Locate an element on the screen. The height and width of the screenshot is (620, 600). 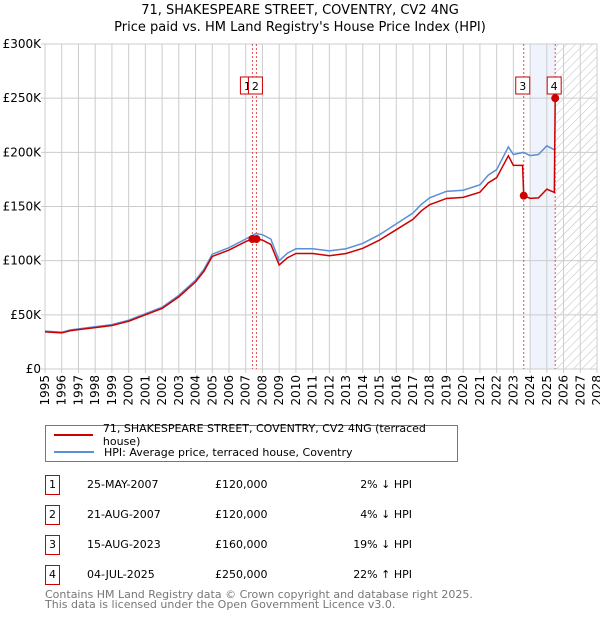
x-tick-label: 2012 is located at coordinates (329, 390).